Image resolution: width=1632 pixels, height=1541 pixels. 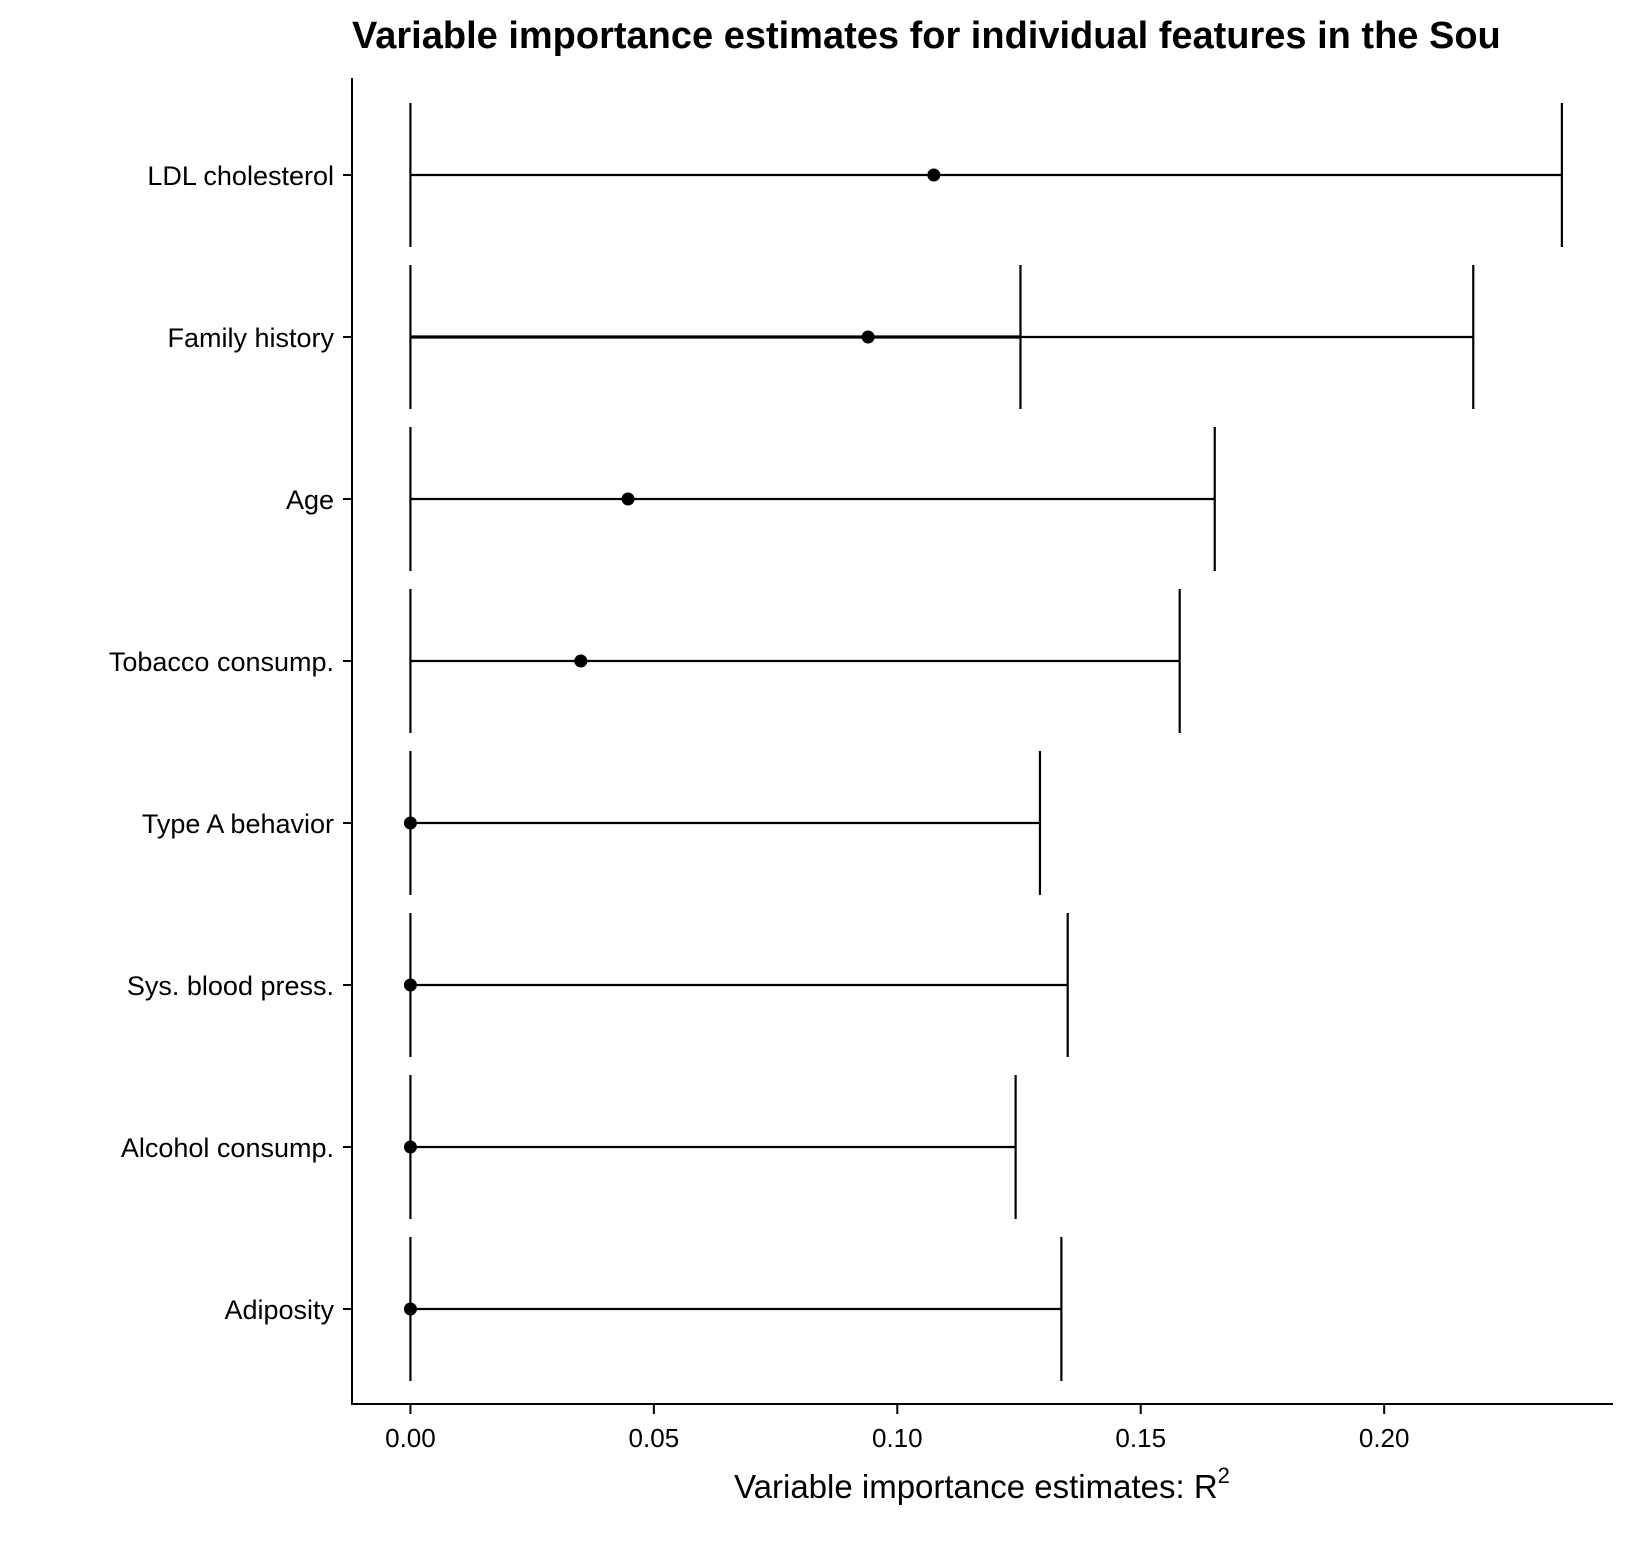 I want to click on x-tick-label: 0.05, so click(x=654, y=1438).